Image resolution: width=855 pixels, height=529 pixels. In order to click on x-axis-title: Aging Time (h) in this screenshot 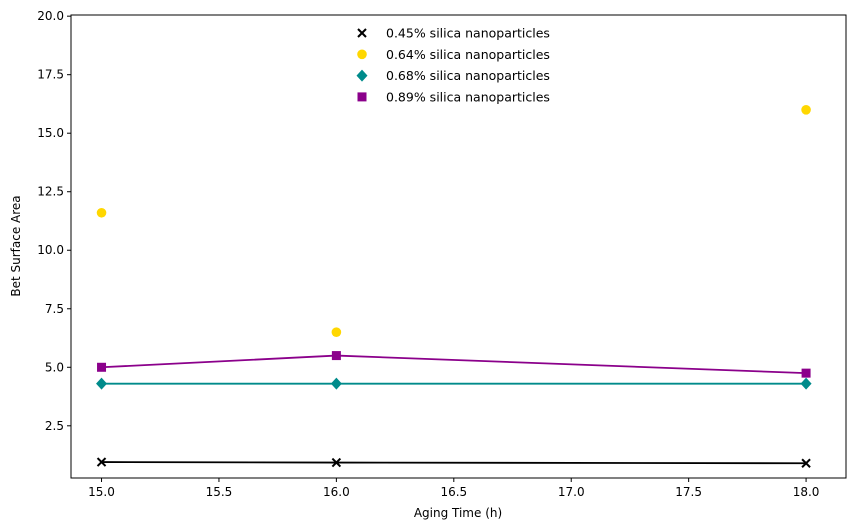, I will do `click(458, 513)`.